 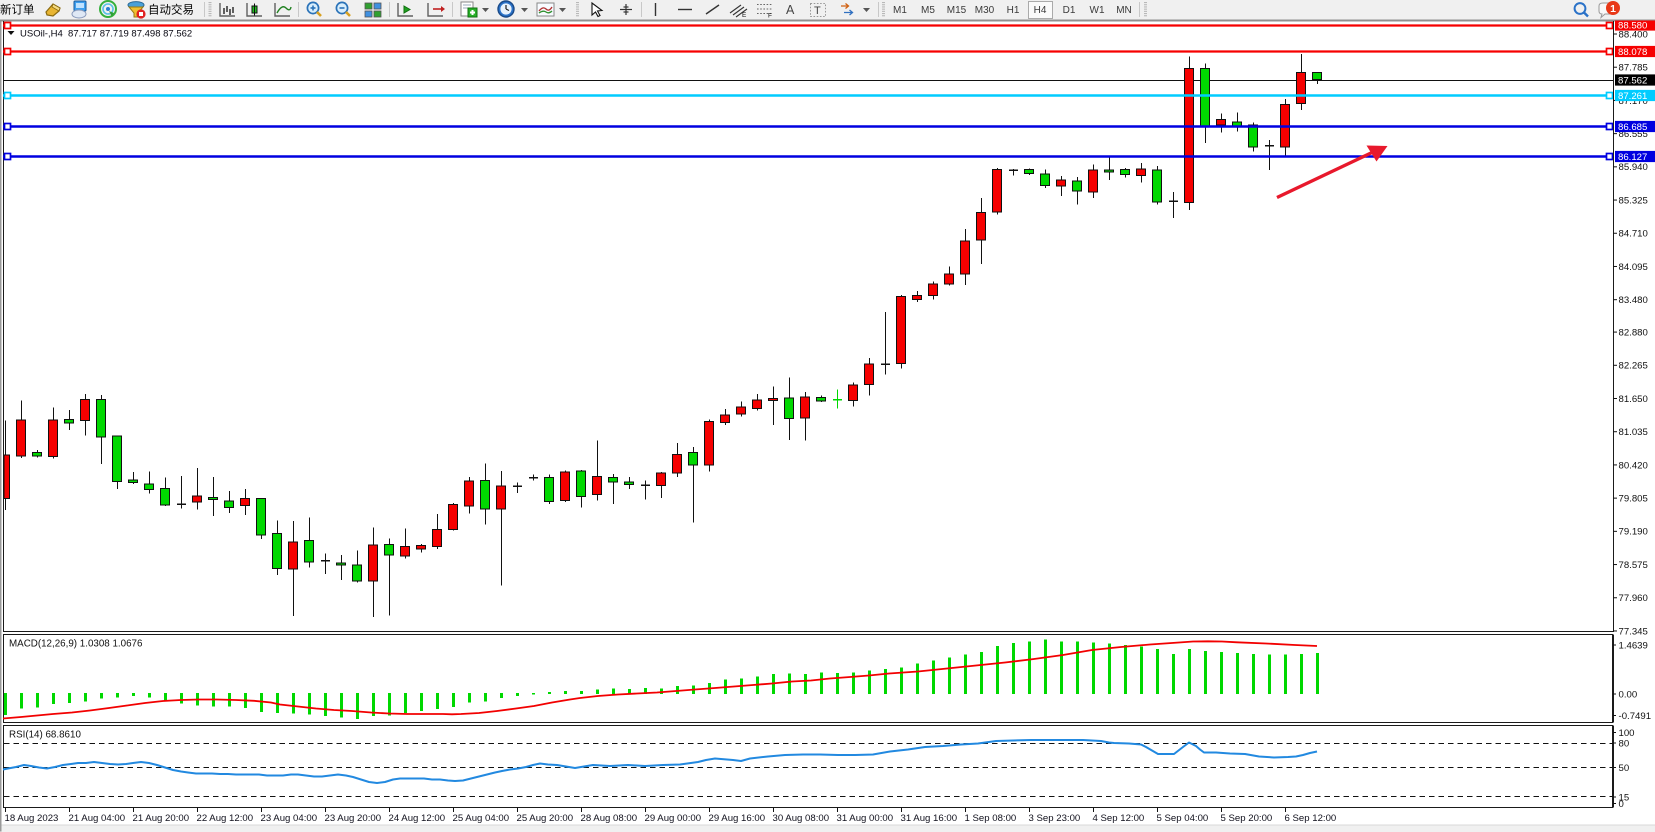 What do you see at coordinates (1632, 96) in the screenshot?
I see `svg-text: 87.261` at bounding box center [1632, 96].